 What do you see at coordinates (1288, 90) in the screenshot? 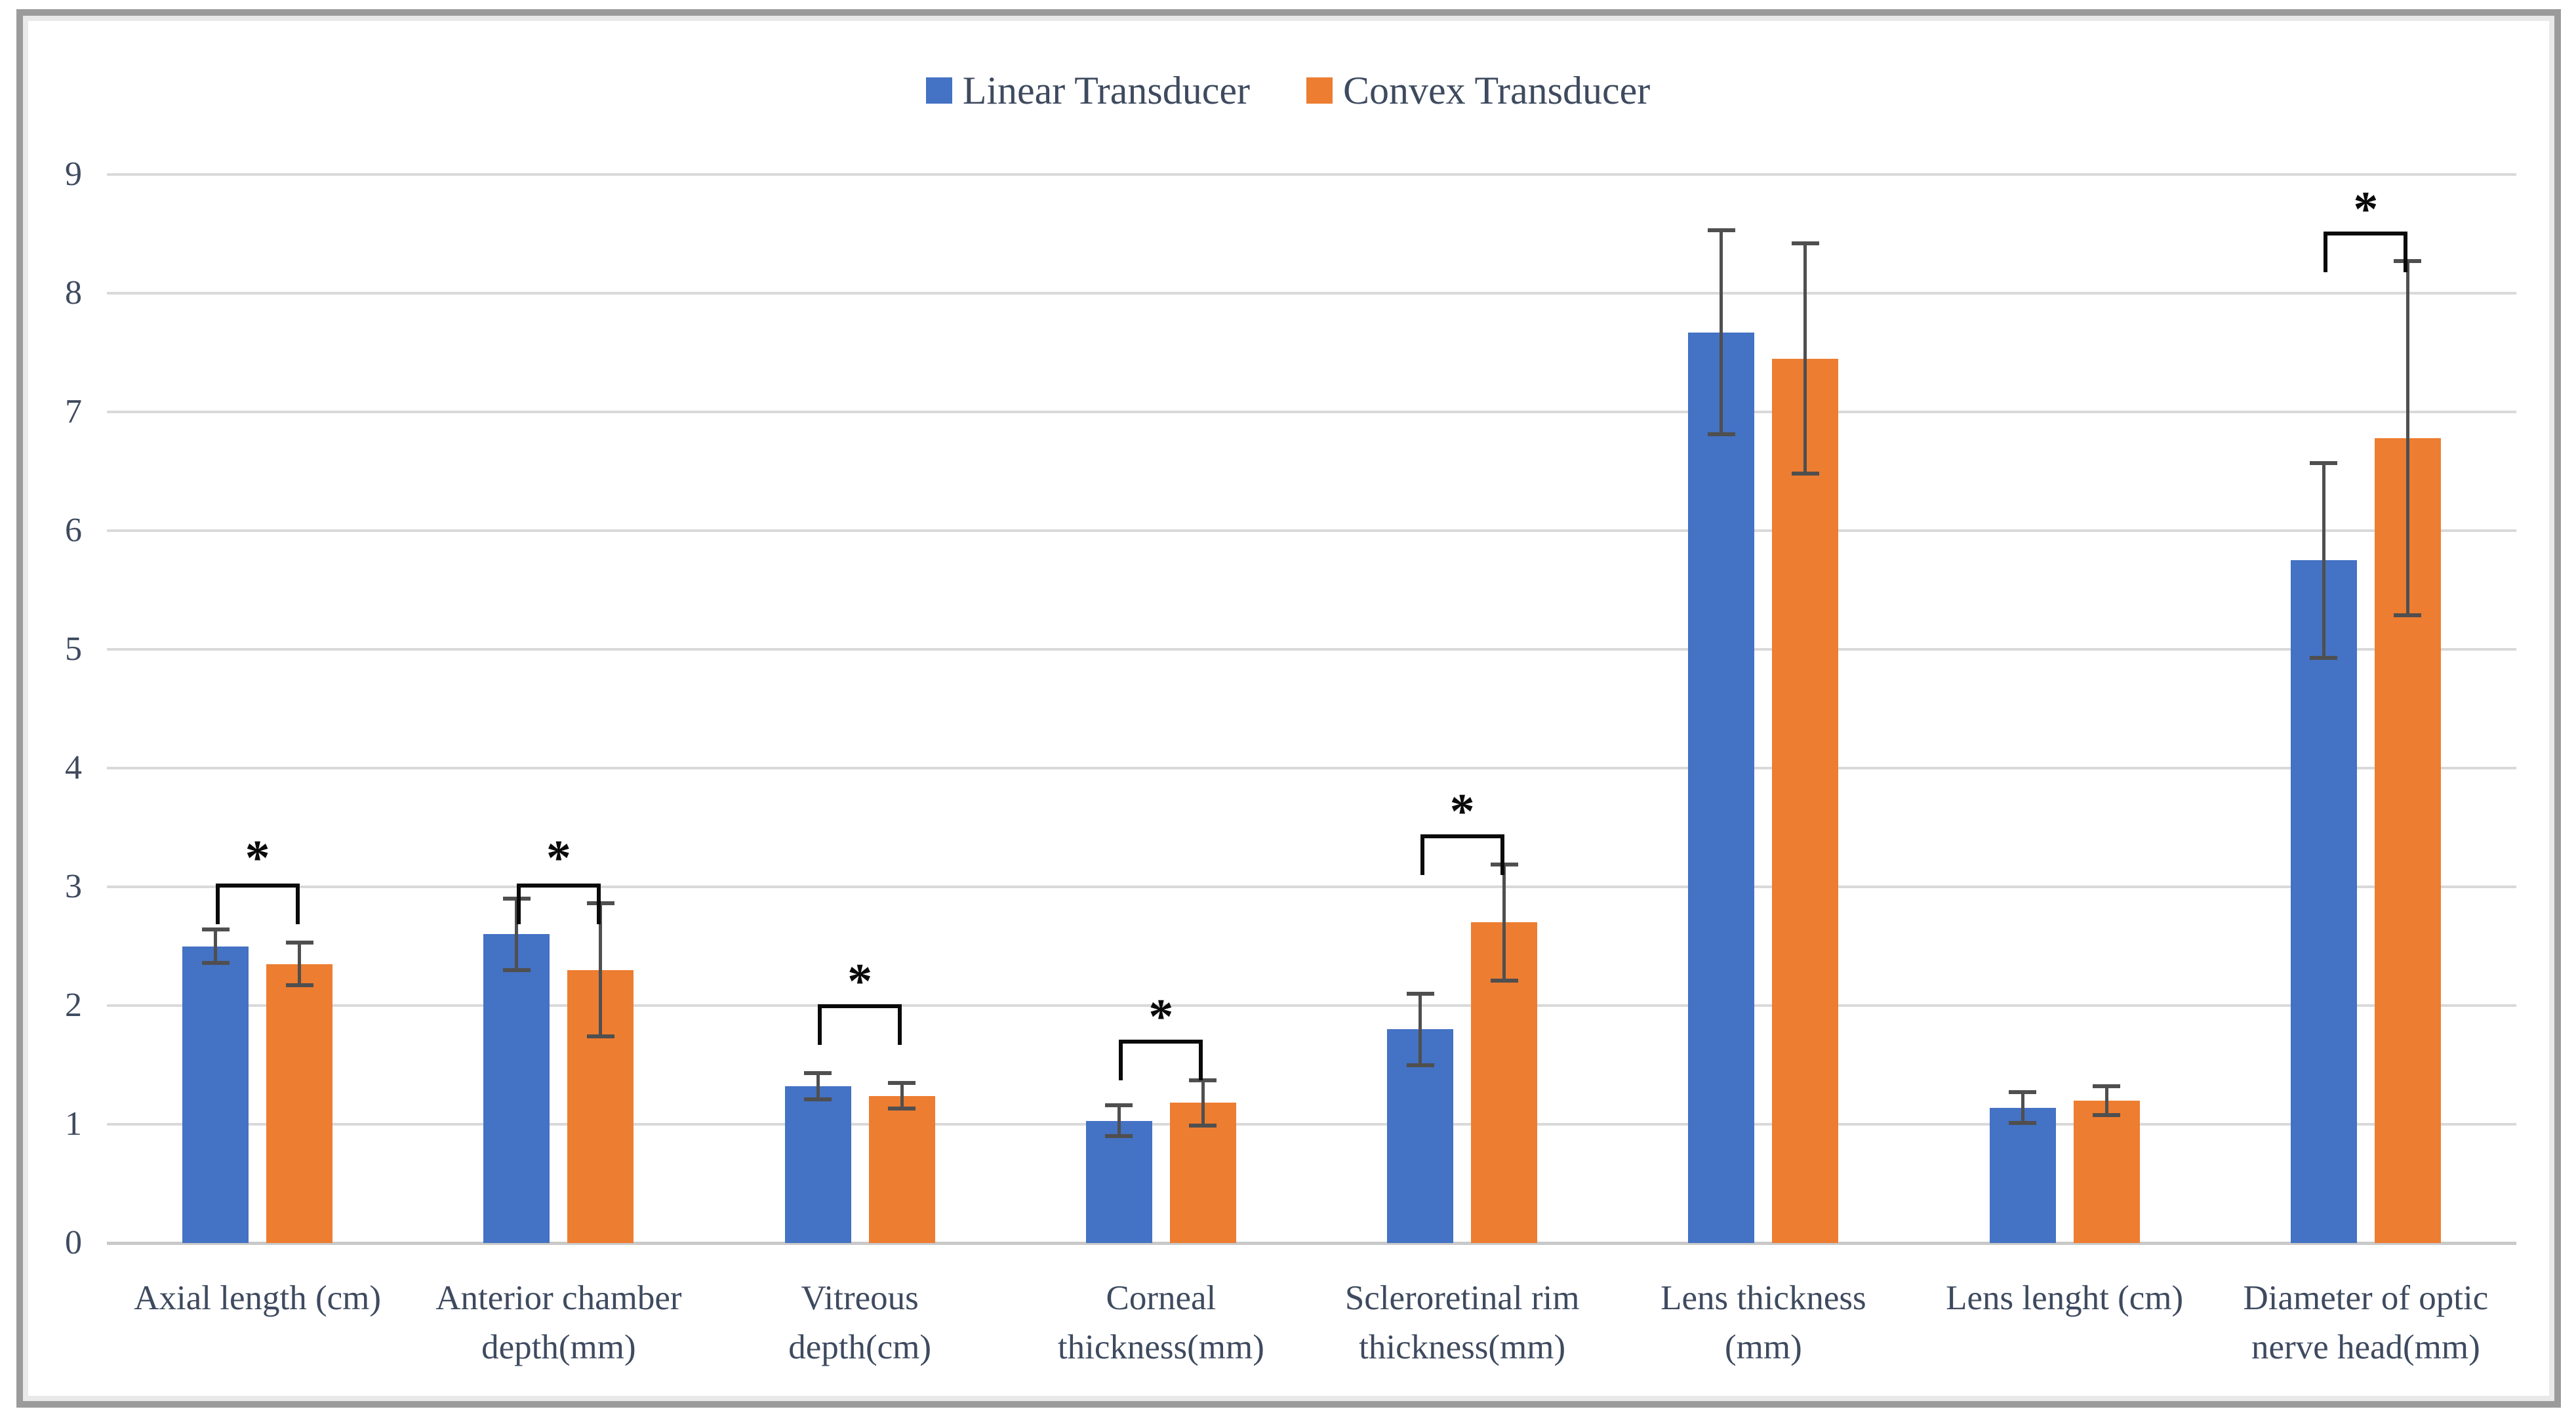
I see `chart-legend: Linear Transducer Convex Transducer` at bounding box center [1288, 90].